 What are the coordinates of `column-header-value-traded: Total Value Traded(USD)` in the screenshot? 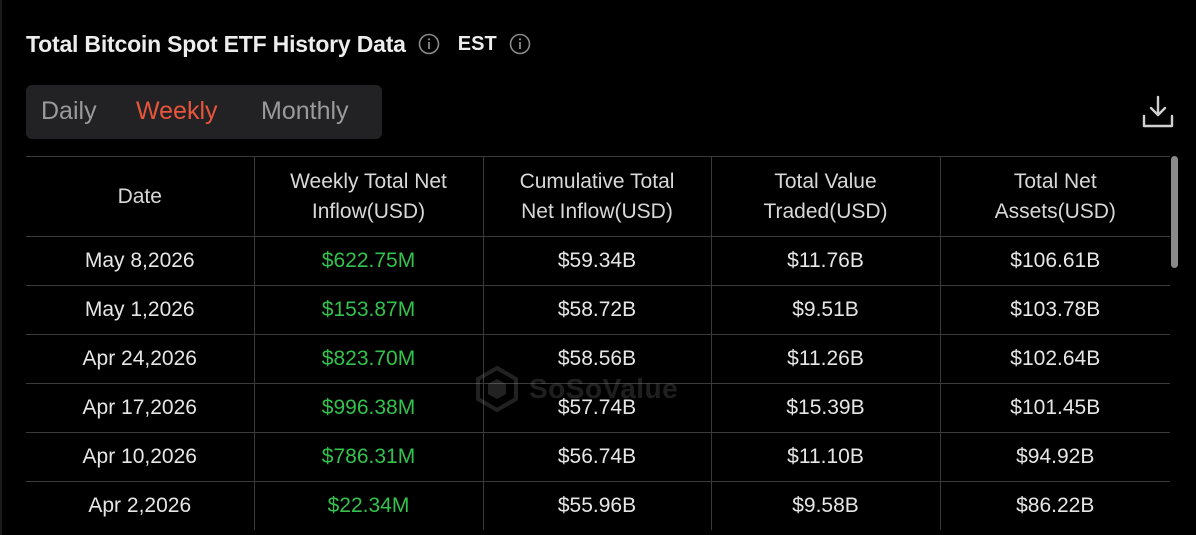 It's located at (825, 196).